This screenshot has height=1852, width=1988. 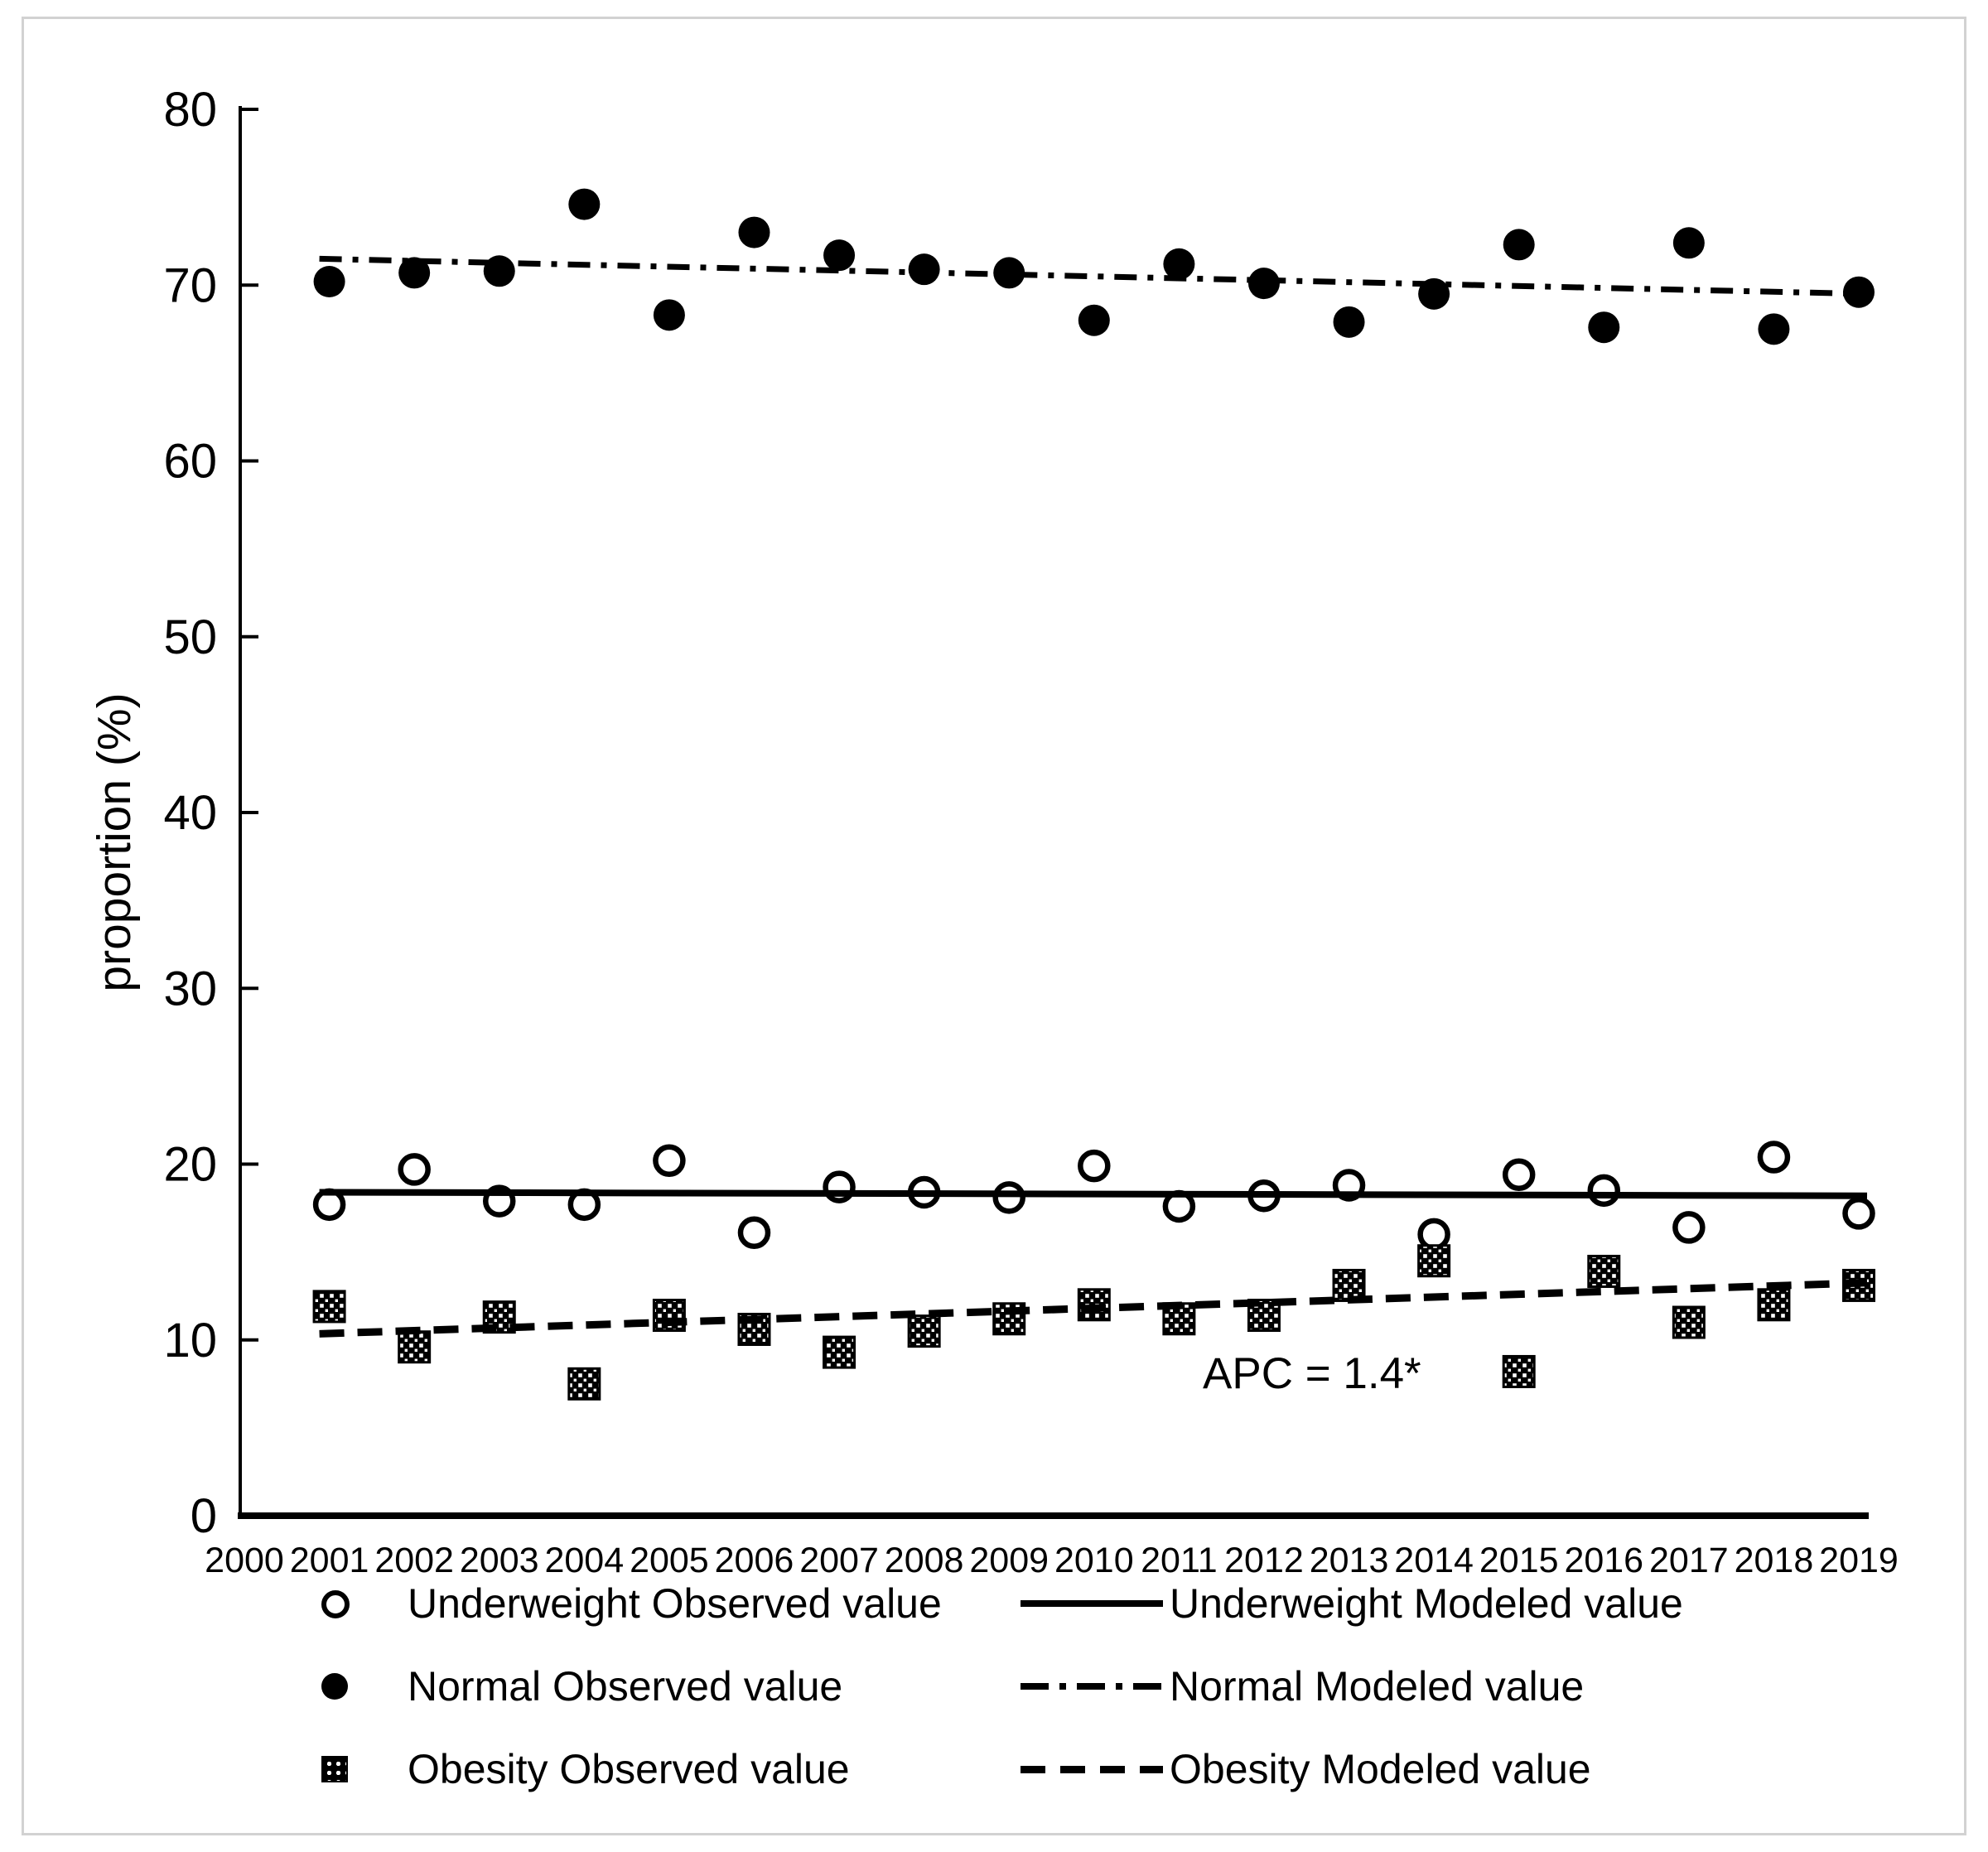 What do you see at coordinates (1312, 1374) in the screenshot?
I see `apc-annotation: APC = 1.4*` at bounding box center [1312, 1374].